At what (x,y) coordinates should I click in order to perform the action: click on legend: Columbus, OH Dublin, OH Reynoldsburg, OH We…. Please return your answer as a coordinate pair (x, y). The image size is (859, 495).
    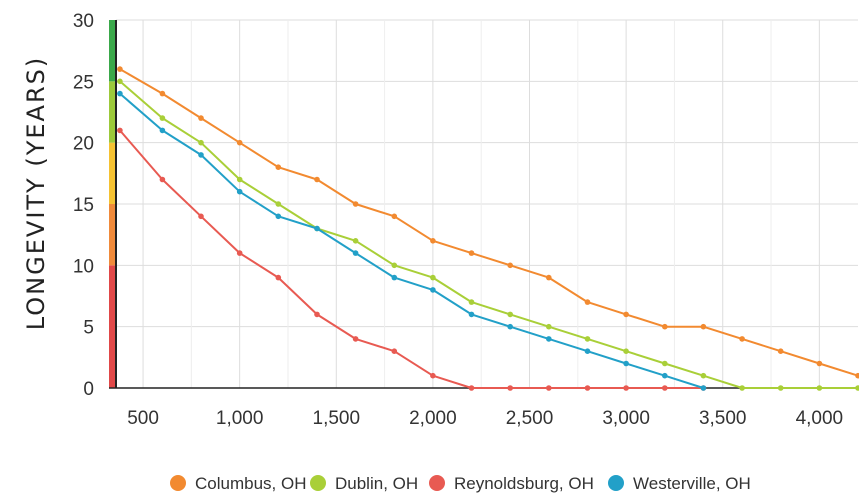
    Looking at the image, I should click on (460, 483).